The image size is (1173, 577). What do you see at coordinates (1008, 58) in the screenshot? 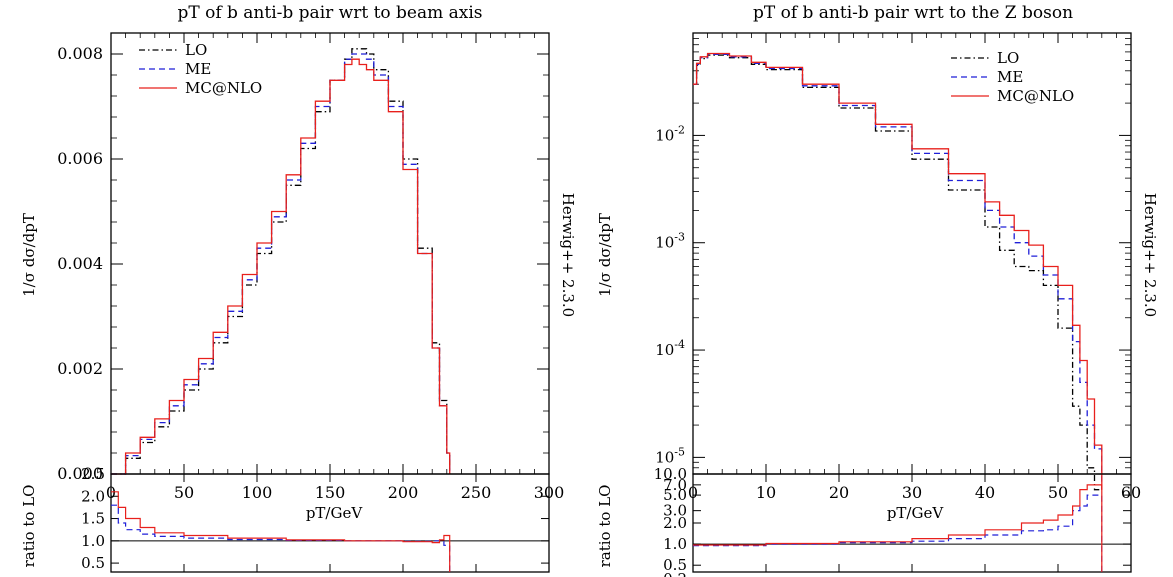
I see `right-legend-label: LO` at bounding box center [1008, 58].